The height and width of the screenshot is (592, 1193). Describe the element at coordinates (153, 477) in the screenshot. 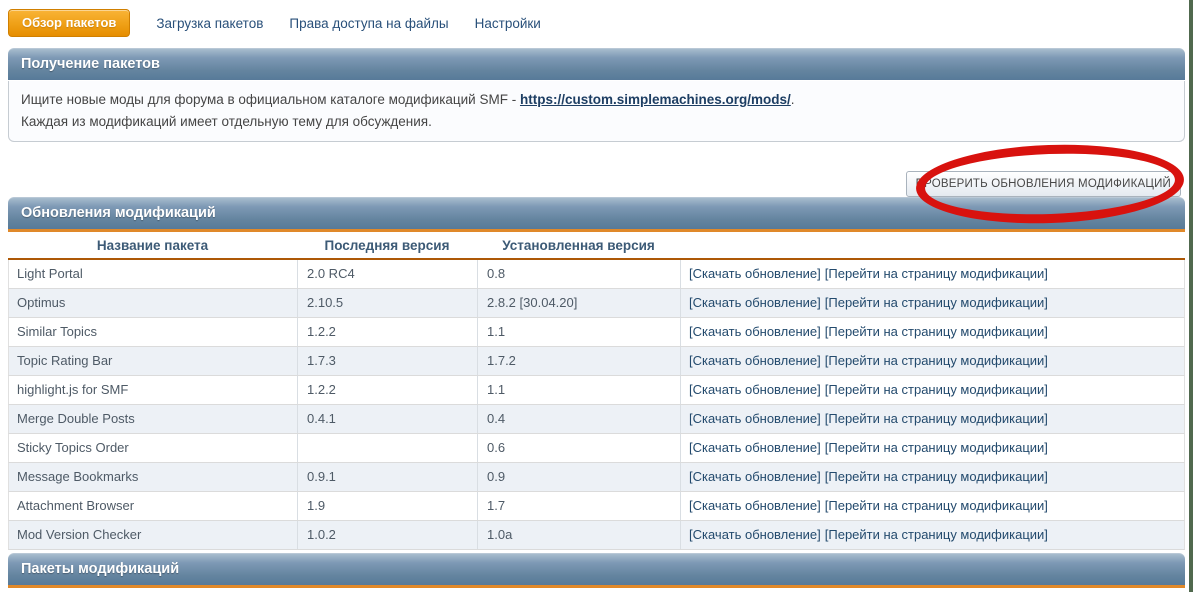

I see `package-name: Message Bookmarks` at that location.